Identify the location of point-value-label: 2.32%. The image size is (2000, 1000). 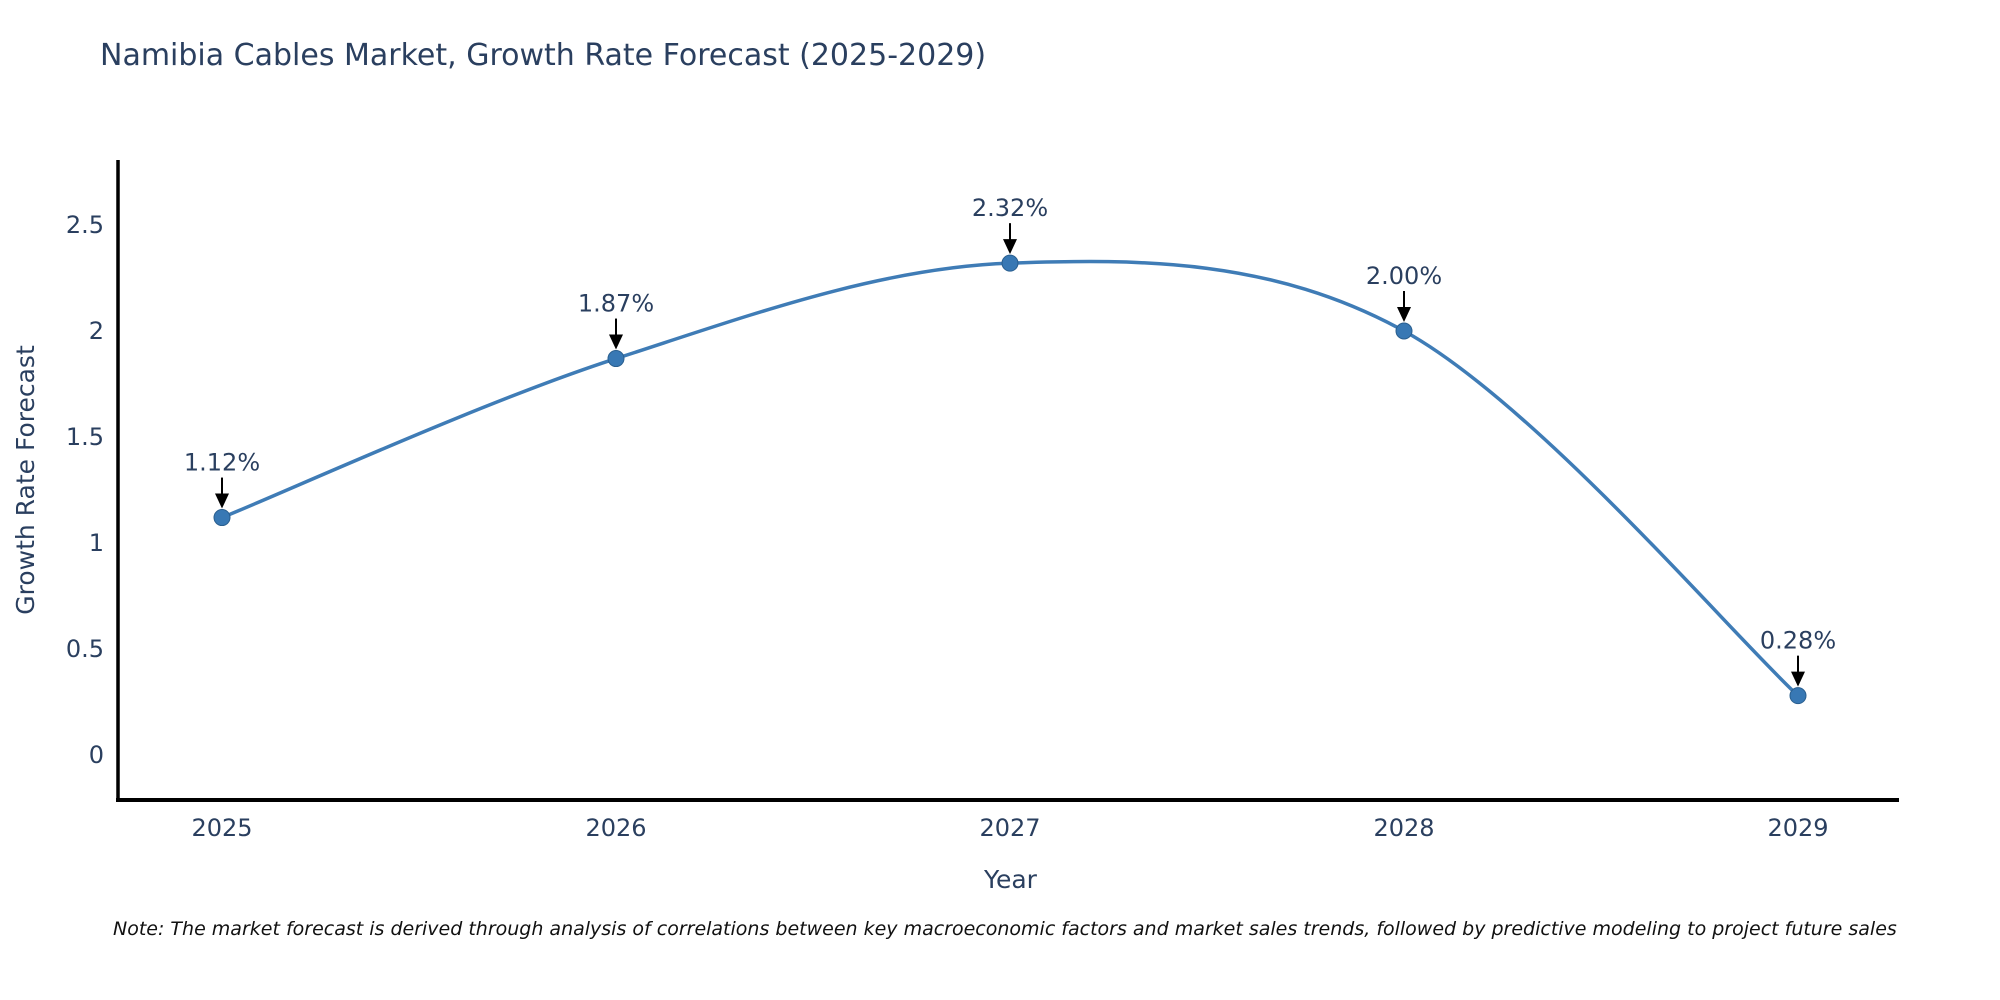
(1010, 208).